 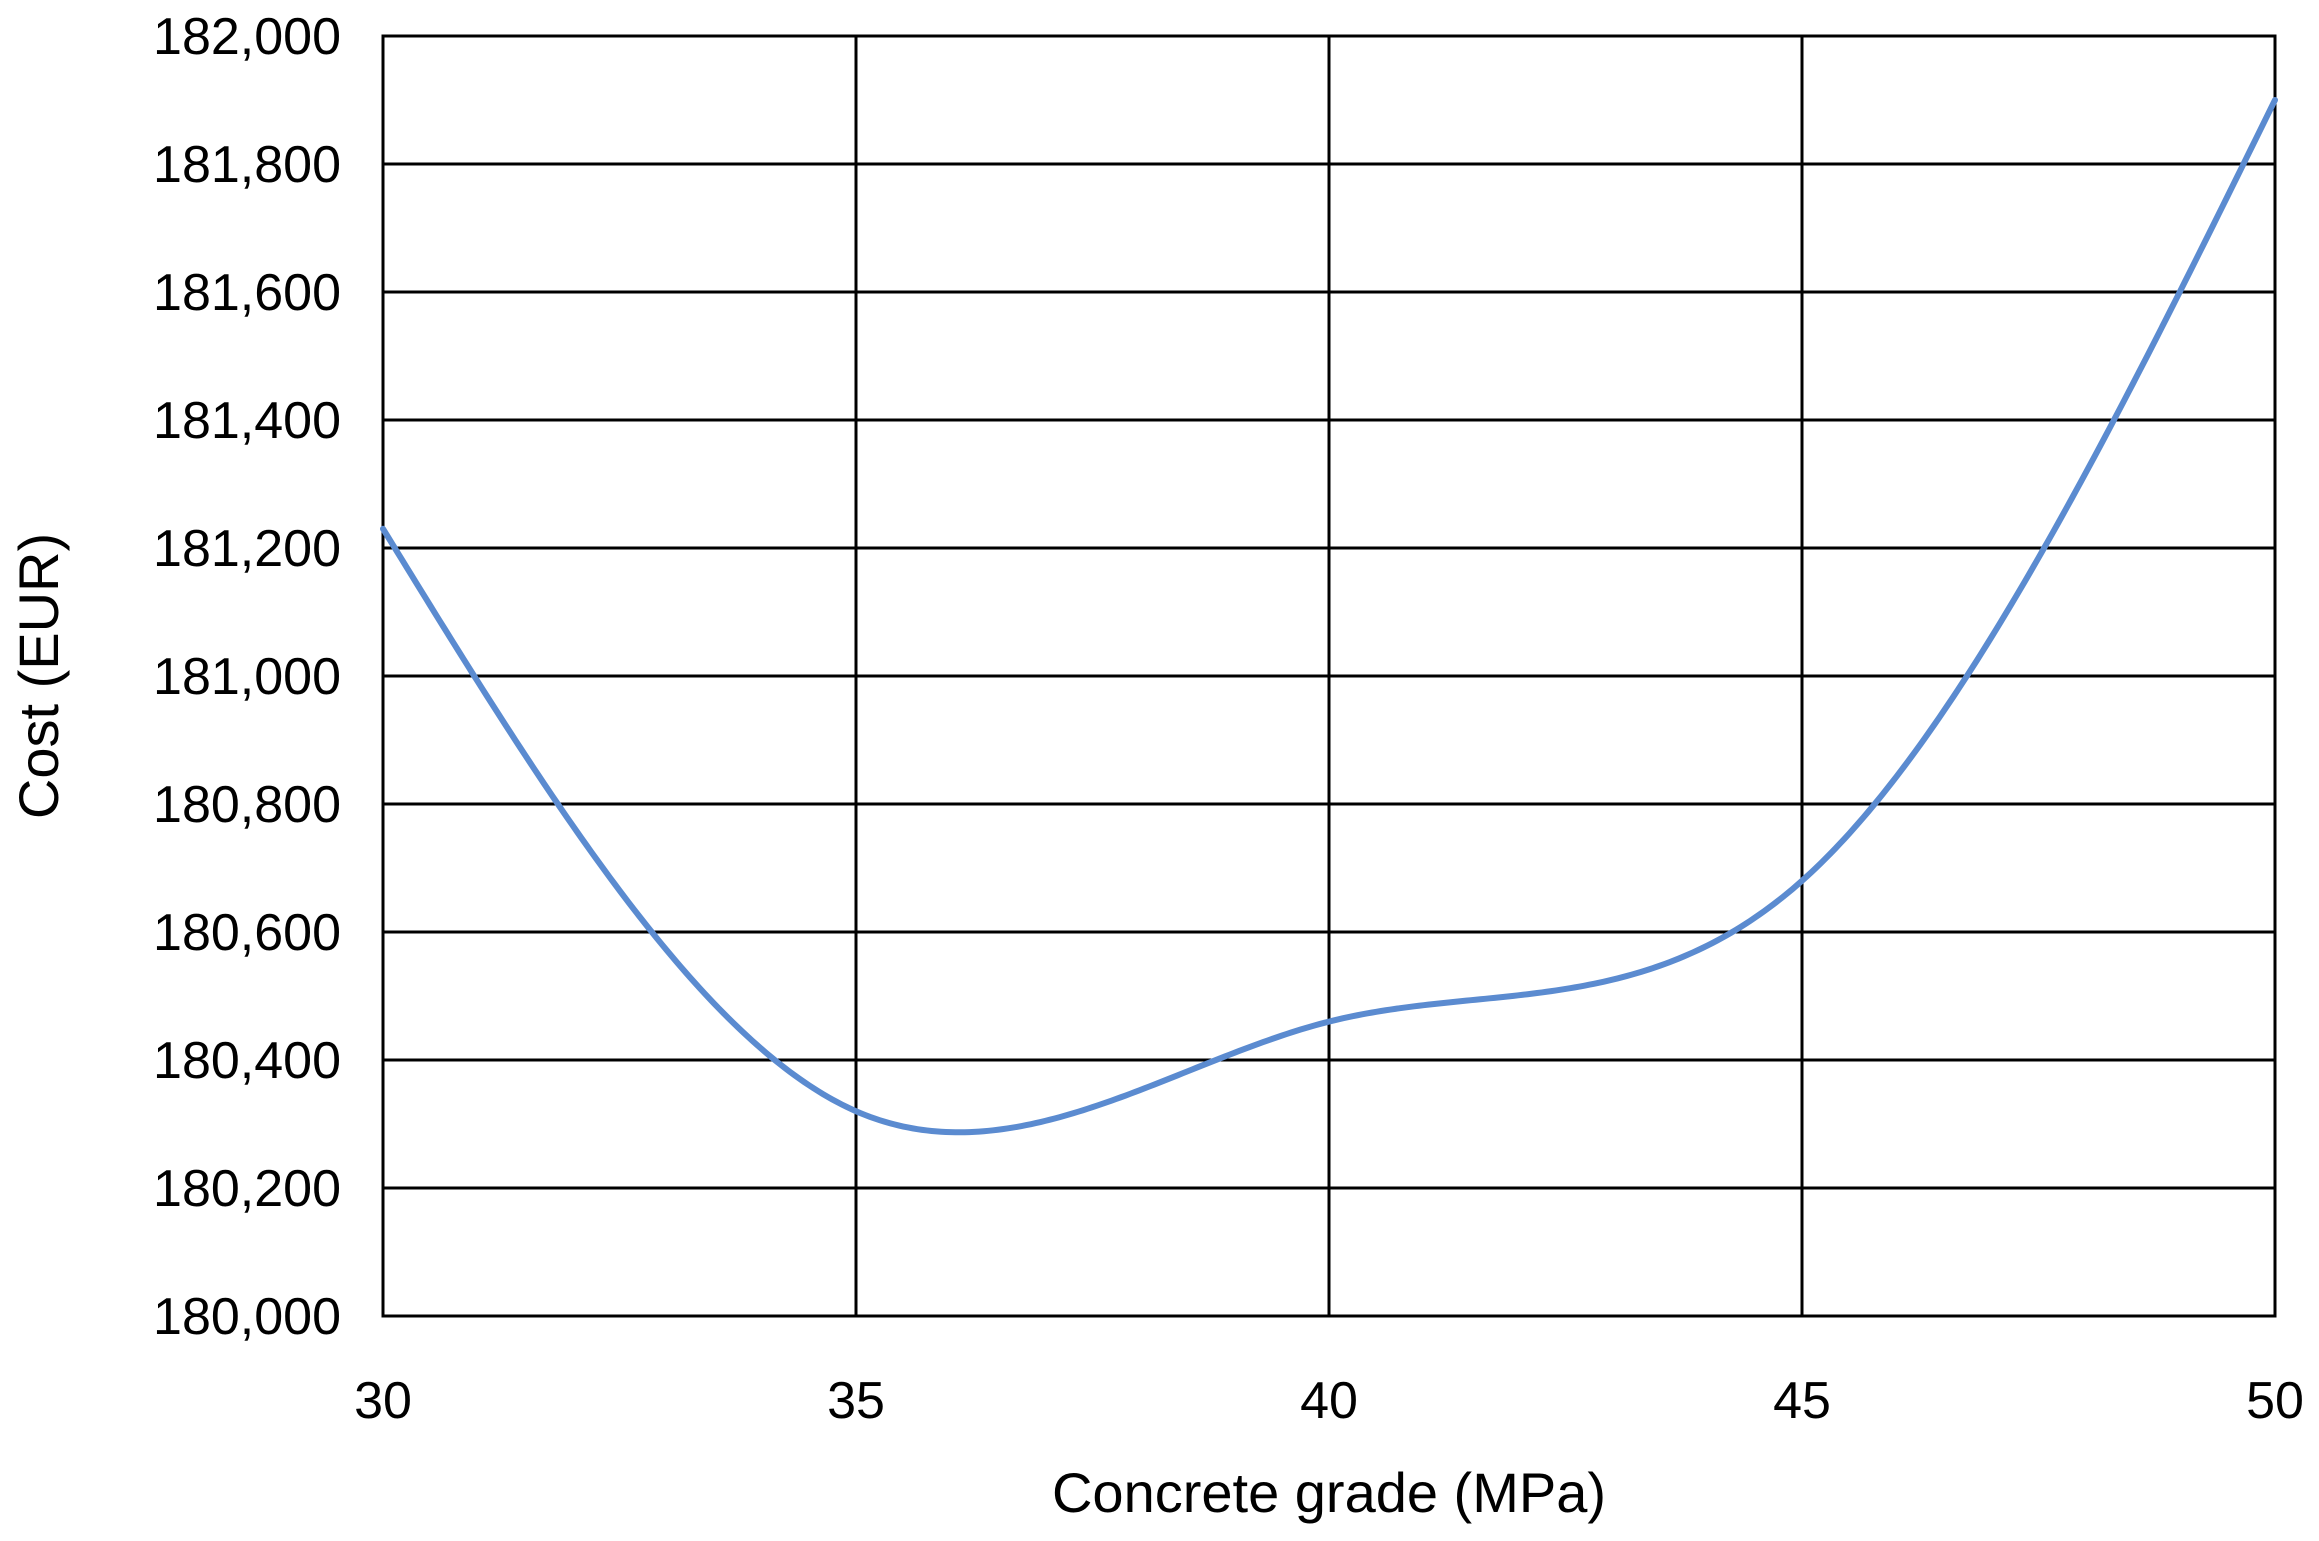 What do you see at coordinates (247, 165) in the screenshot?
I see `y-tick-label: 181,800` at bounding box center [247, 165].